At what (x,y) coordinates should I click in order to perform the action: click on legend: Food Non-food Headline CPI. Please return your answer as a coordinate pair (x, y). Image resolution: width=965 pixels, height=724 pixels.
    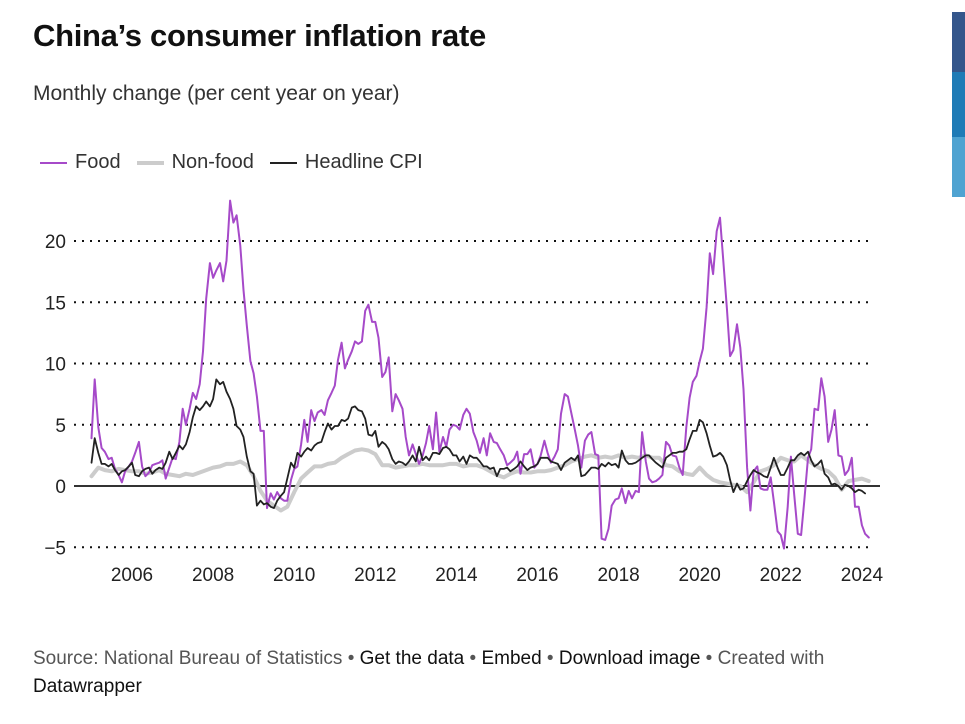
    Looking at the image, I should click on (239, 162).